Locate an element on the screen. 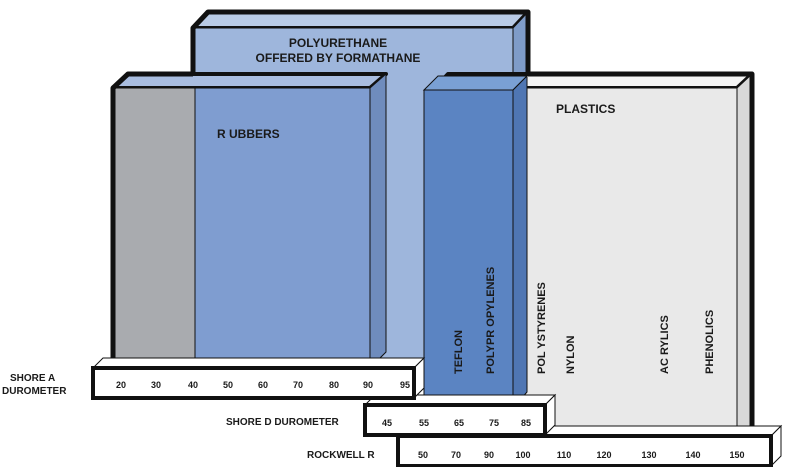 This screenshot has width=792, height=467. rockwell-tick: 70 is located at coordinates (456, 455).